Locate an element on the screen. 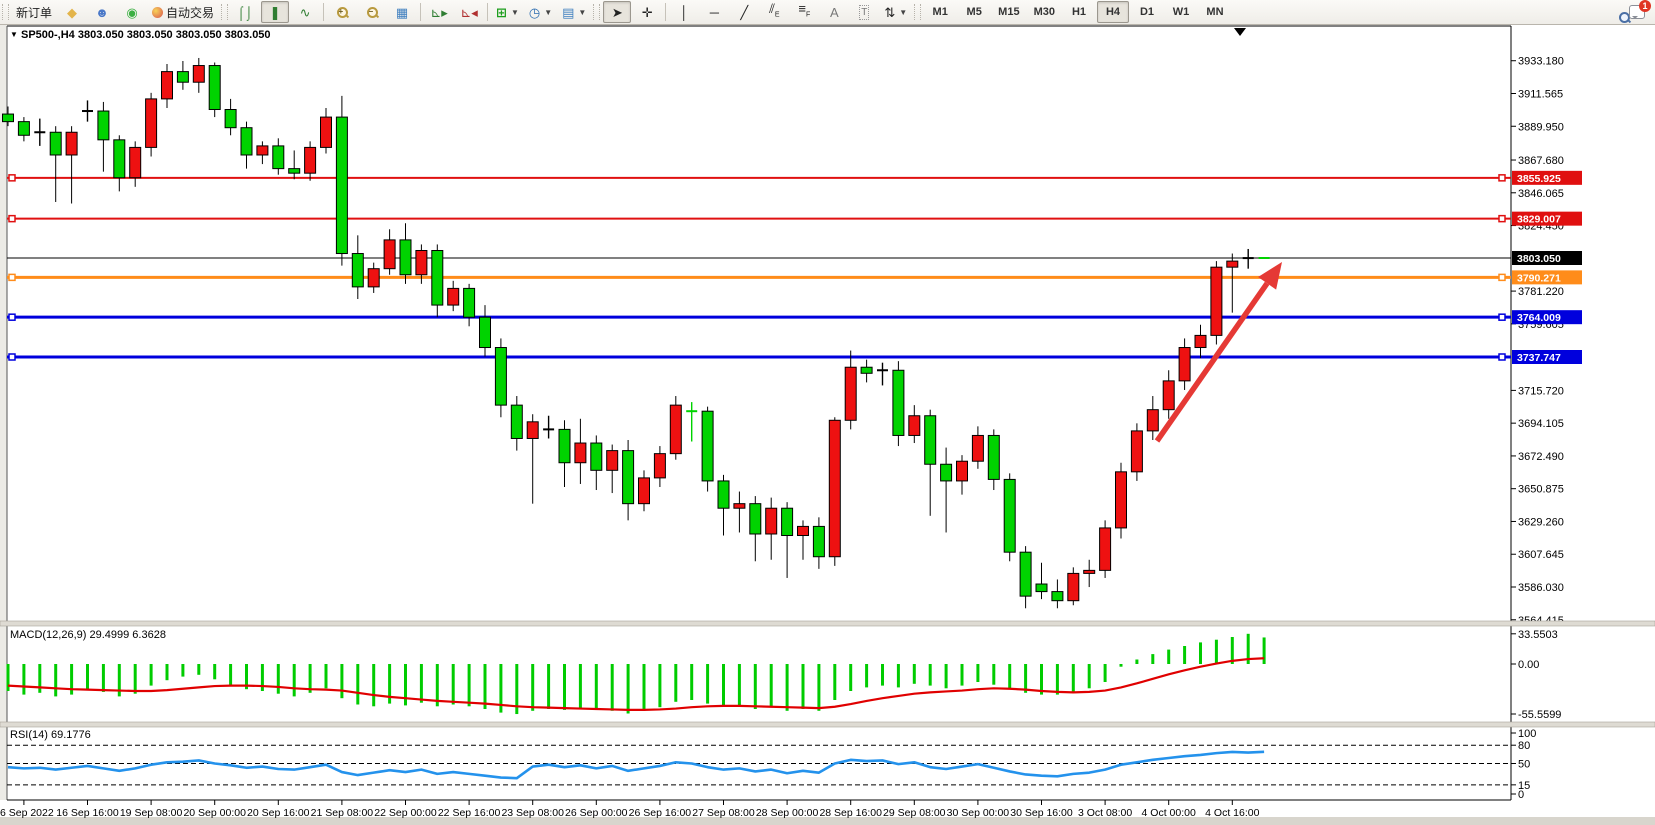 This screenshot has height=825, width=1655. templates-button: ▤ ▼ is located at coordinates (574, 12).